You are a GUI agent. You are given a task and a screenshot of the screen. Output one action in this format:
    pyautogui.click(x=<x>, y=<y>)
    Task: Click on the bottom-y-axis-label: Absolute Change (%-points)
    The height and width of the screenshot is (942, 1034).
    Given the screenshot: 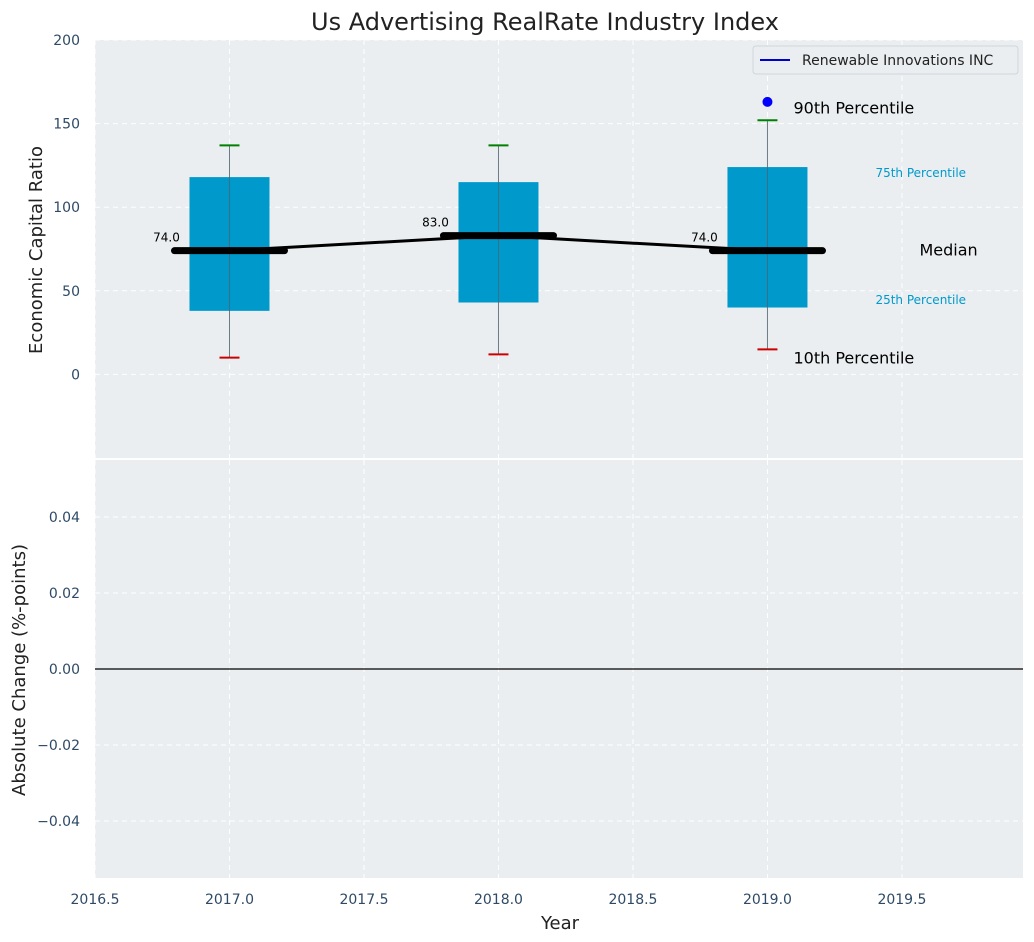 What is the action you would take?
    pyautogui.click(x=19, y=670)
    